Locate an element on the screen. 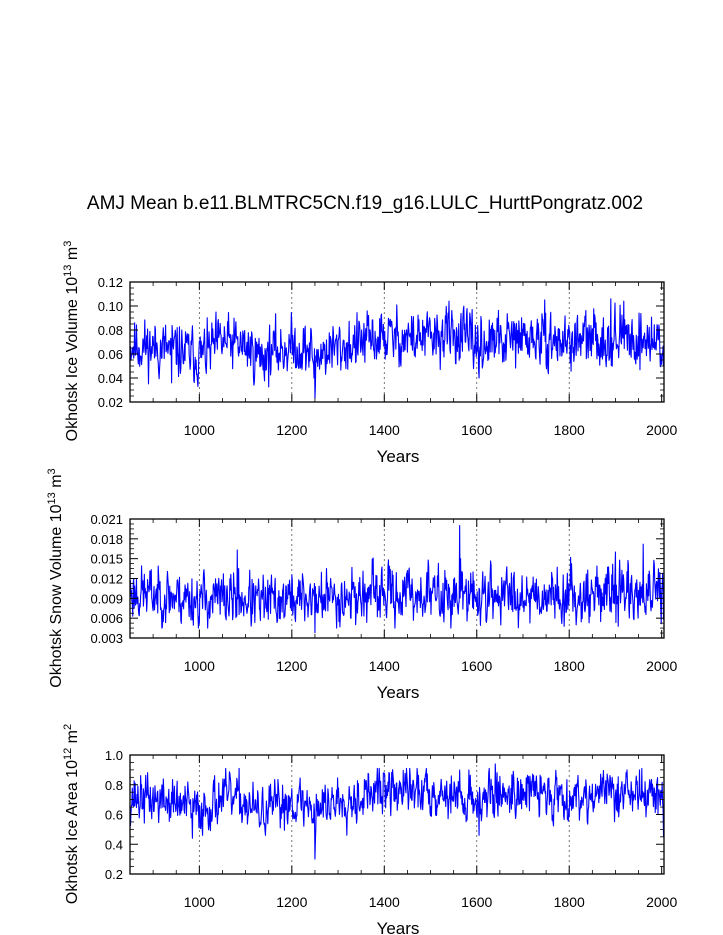 This screenshot has width=723, height=935. xtick-label-ice-volume-1600: 1600 is located at coordinates (476, 430).